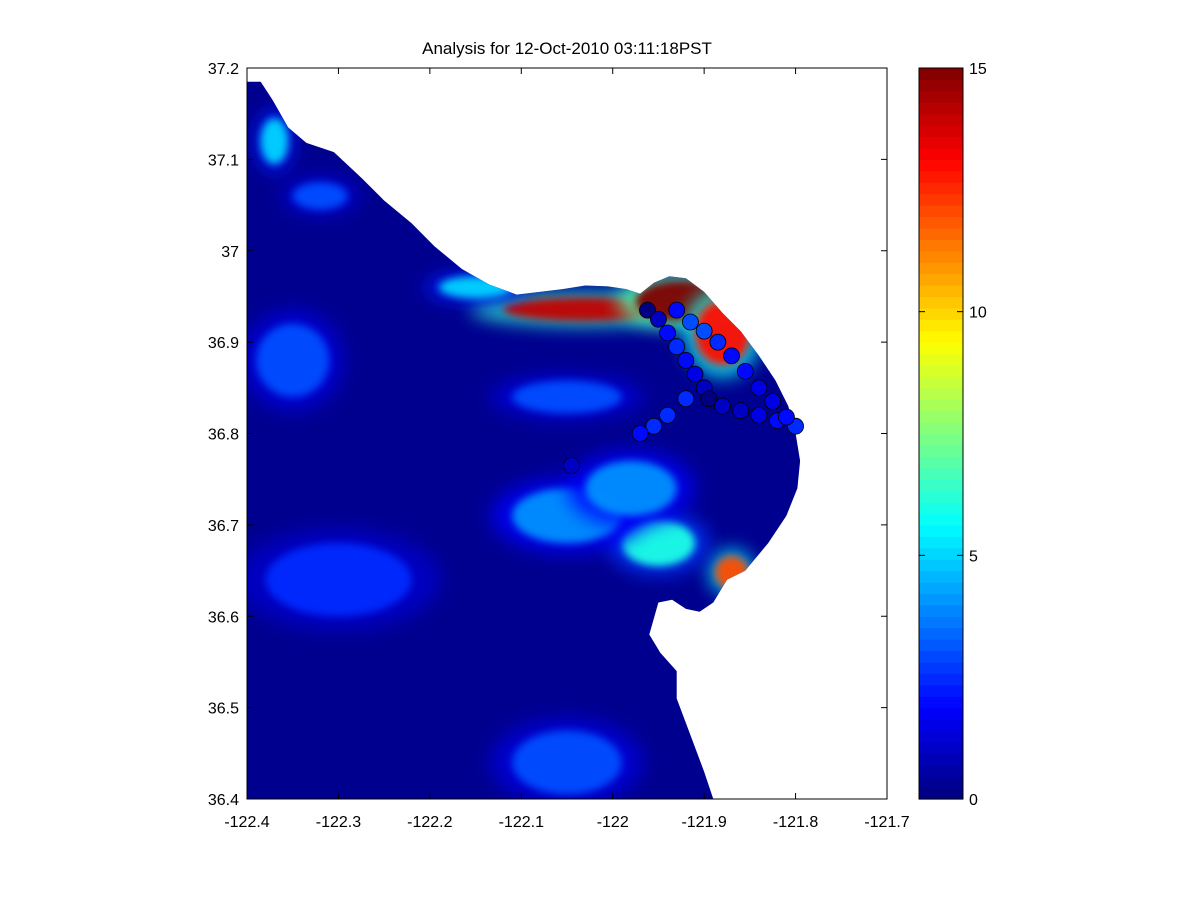 This screenshot has height=900, width=1200. I want to click on colorbar-tick-label-2: 10, so click(978, 313).